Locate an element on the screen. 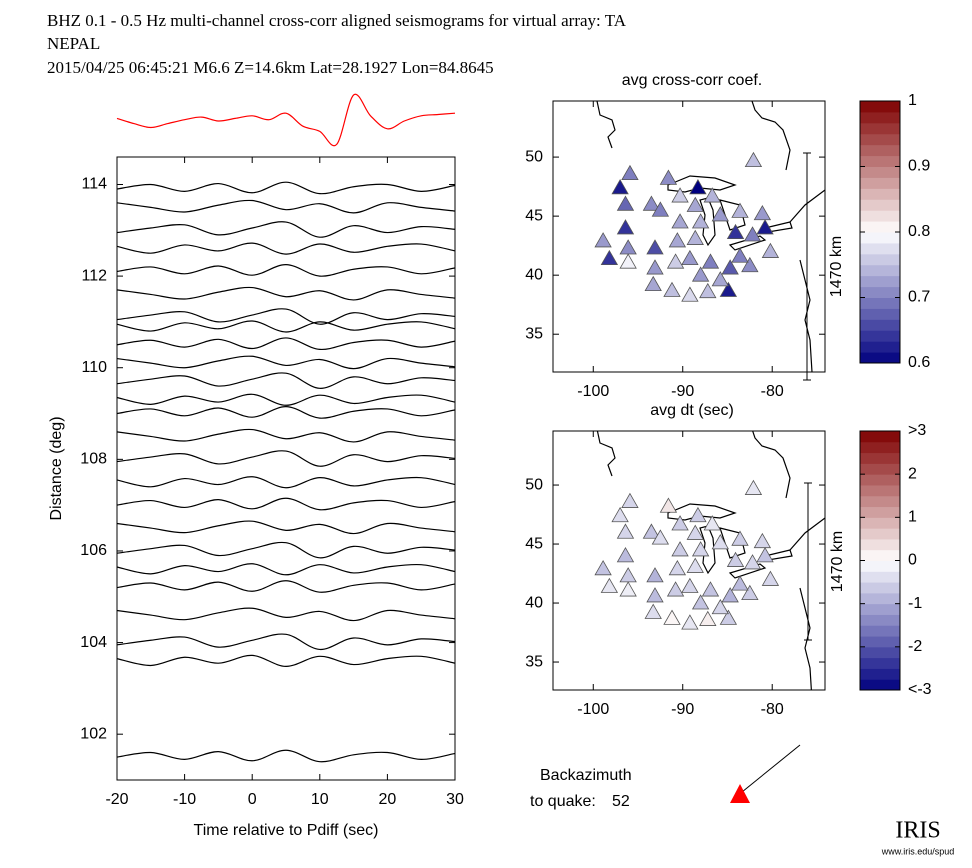 This screenshot has height=868, width=972. colorbar-tick-label: 0 is located at coordinates (912, 560).